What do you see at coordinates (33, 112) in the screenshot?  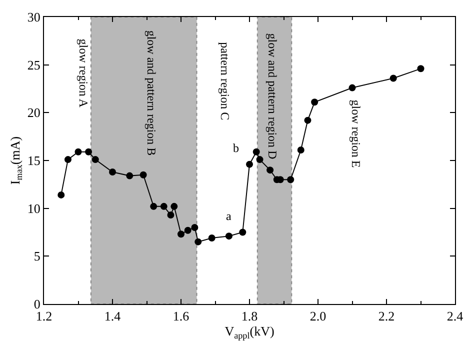 I see `y-tick-label: 20` at bounding box center [33, 112].